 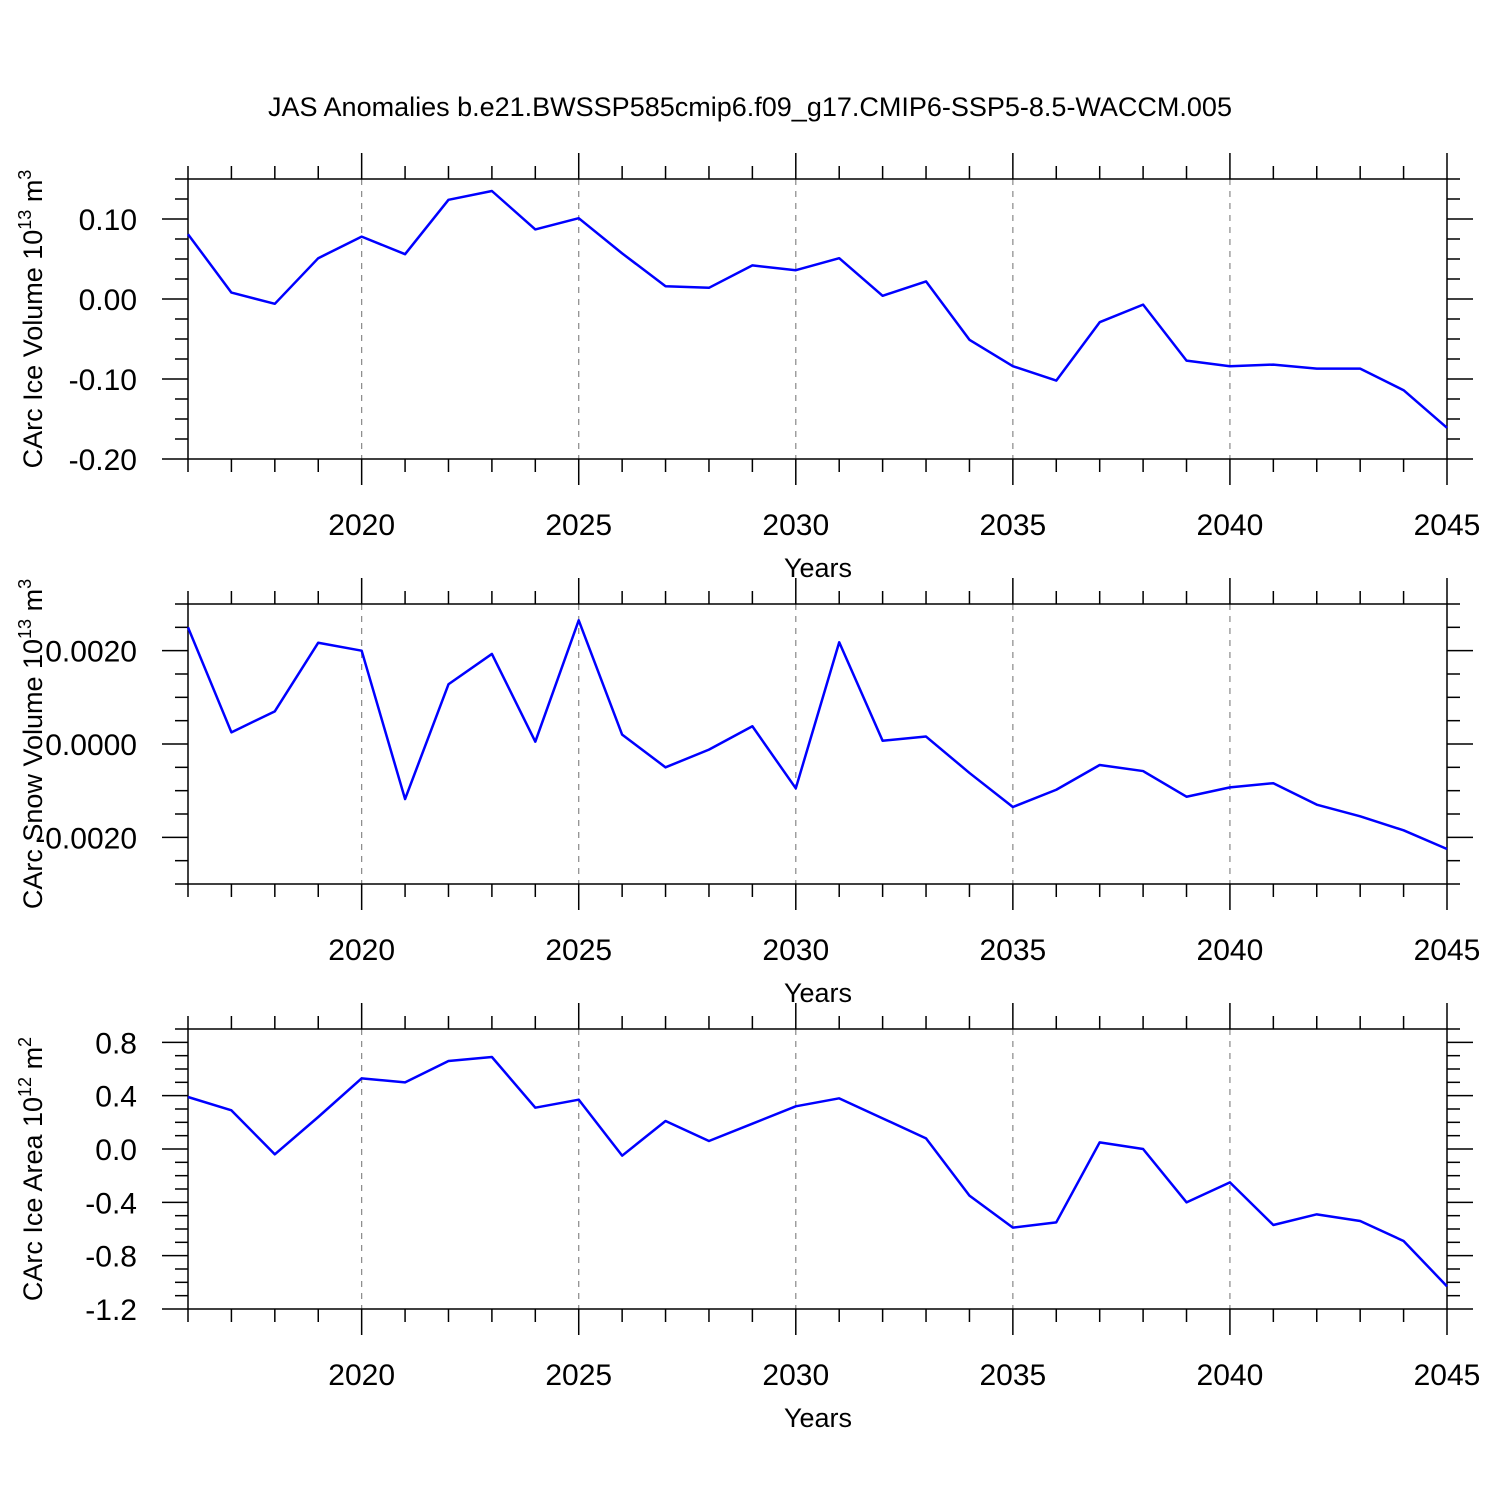 What do you see at coordinates (31, 1169) in the screenshot?
I see `y-axis-label: CArc Ice Area 1012 m2` at bounding box center [31, 1169].